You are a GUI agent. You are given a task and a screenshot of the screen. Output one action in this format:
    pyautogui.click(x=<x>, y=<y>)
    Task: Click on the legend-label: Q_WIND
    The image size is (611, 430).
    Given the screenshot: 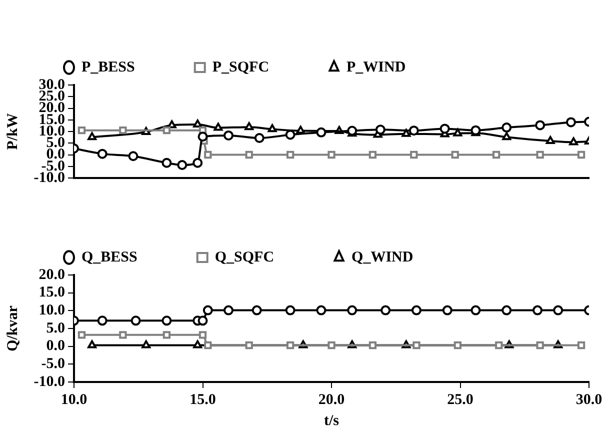 What is the action you would take?
    pyautogui.click(x=383, y=257)
    